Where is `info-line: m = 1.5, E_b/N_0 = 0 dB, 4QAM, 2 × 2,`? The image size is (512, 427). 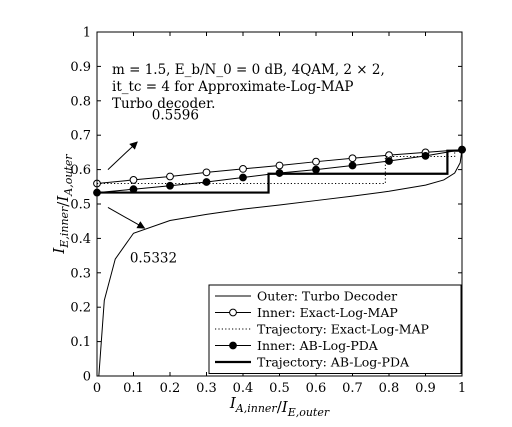 info-line: m = 1.5, E_b/N_0 = 0 dB, 4QAM, 2 × 2, is located at coordinates (248, 70).